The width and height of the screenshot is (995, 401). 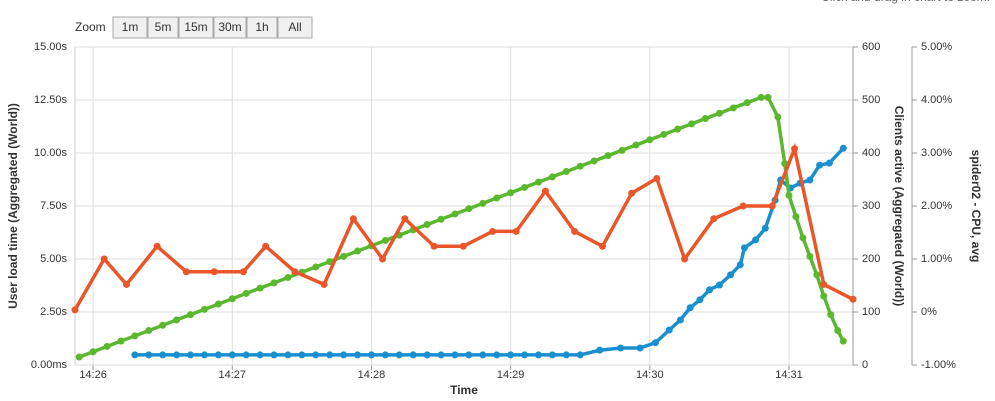 What do you see at coordinates (936, 259) in the screenshot?
I see `y3-tick-label: 1.00%` at bounding box center [936, 259].